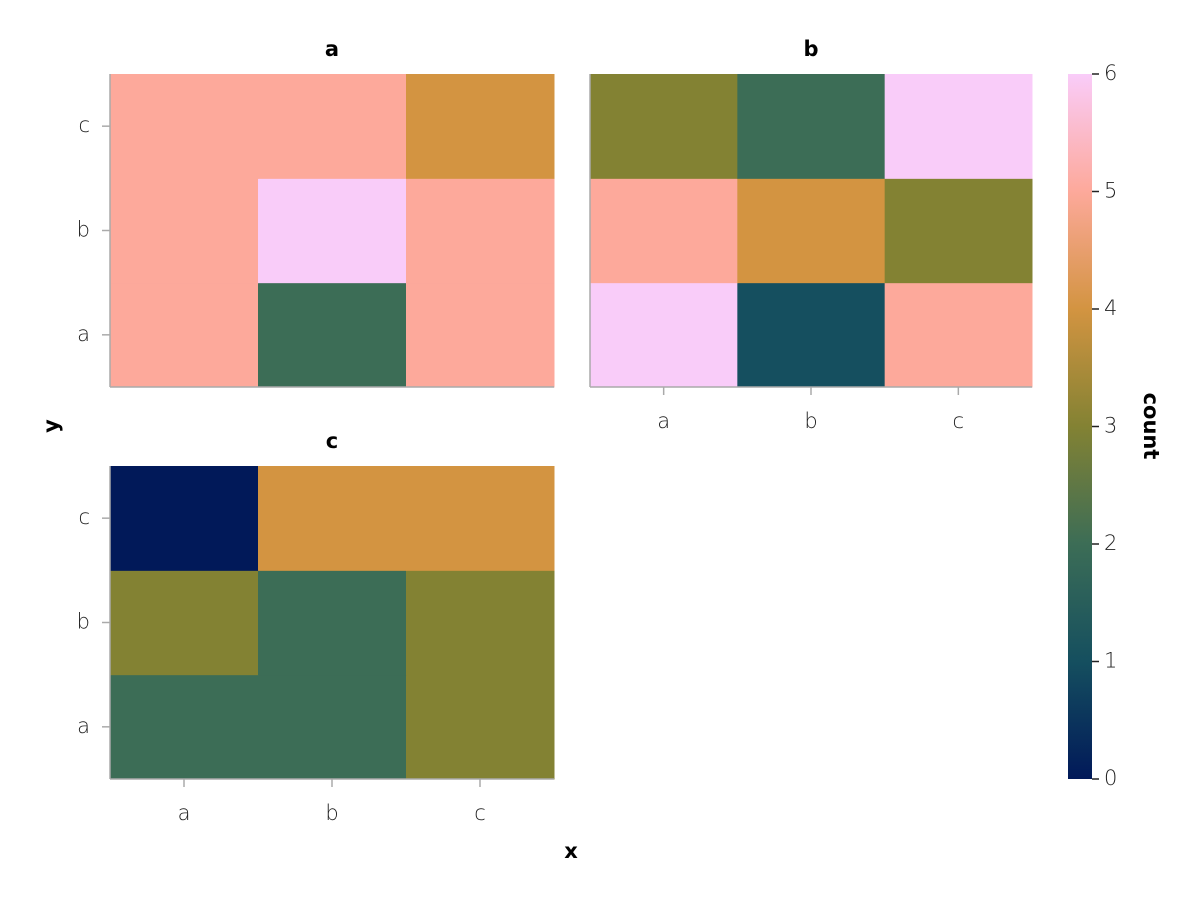 The height and width of the screenshot is (900, 1200). Describe the element at coordinates (810, 49) in the screenshot. I see `facet-title: b` at that location.